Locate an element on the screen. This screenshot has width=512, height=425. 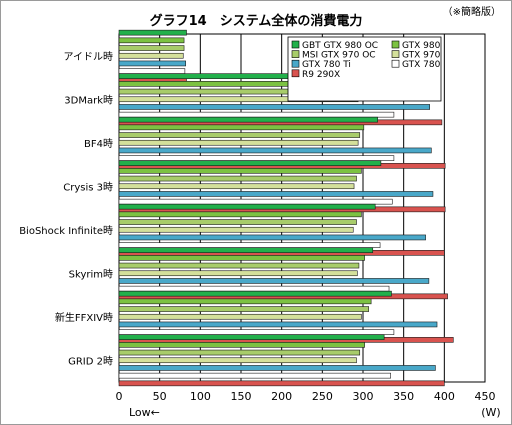
x-tick-labels: 0 50 100 150 200 250 300 350 400 450 is located at coordinates (306, 396).